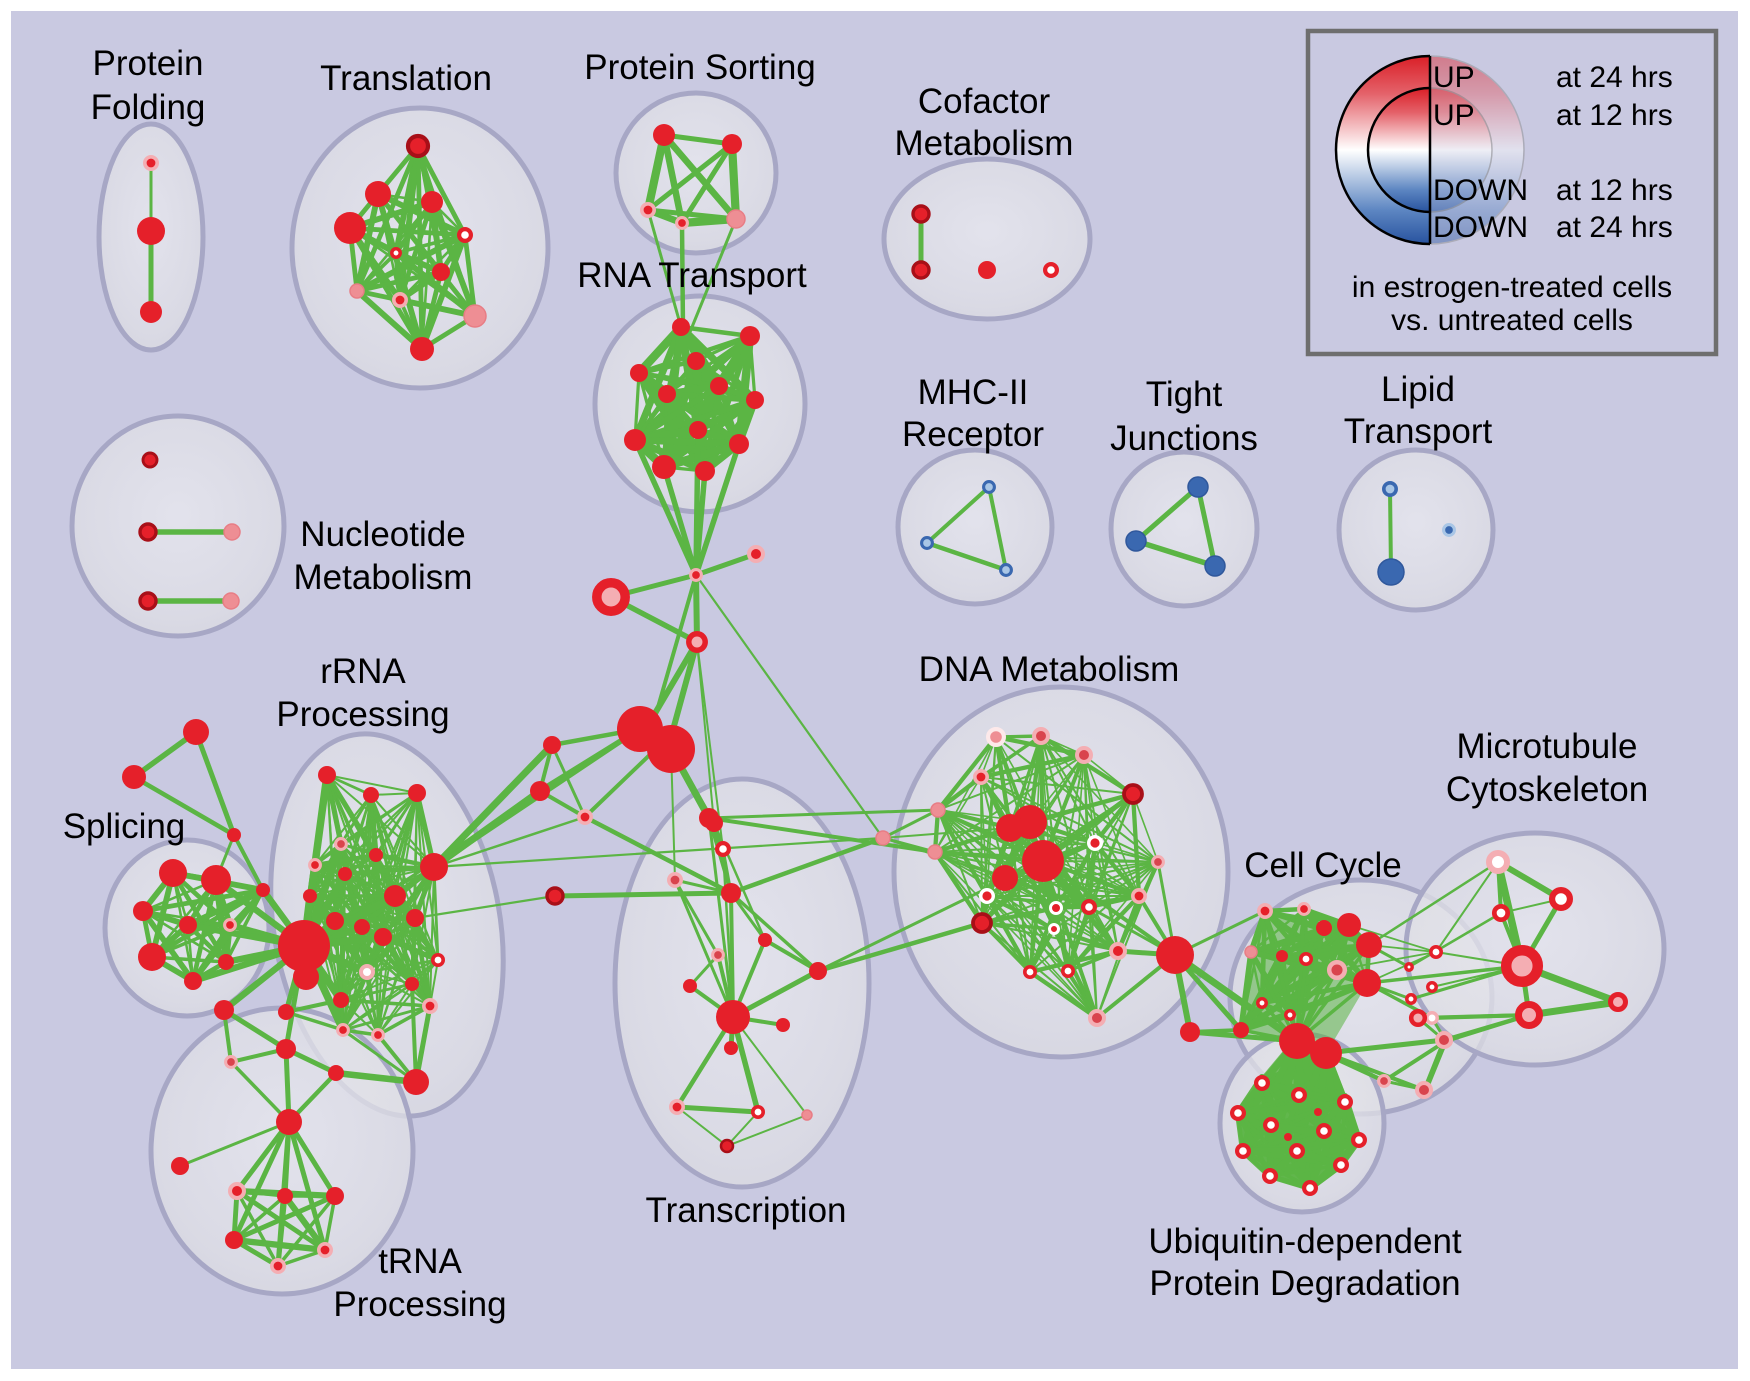  What do you see at coordinates (1305, 1241) in the screenshot?
I see `svg-text: Ubiquitin-dependent` at bounding box center [1305, 1241].